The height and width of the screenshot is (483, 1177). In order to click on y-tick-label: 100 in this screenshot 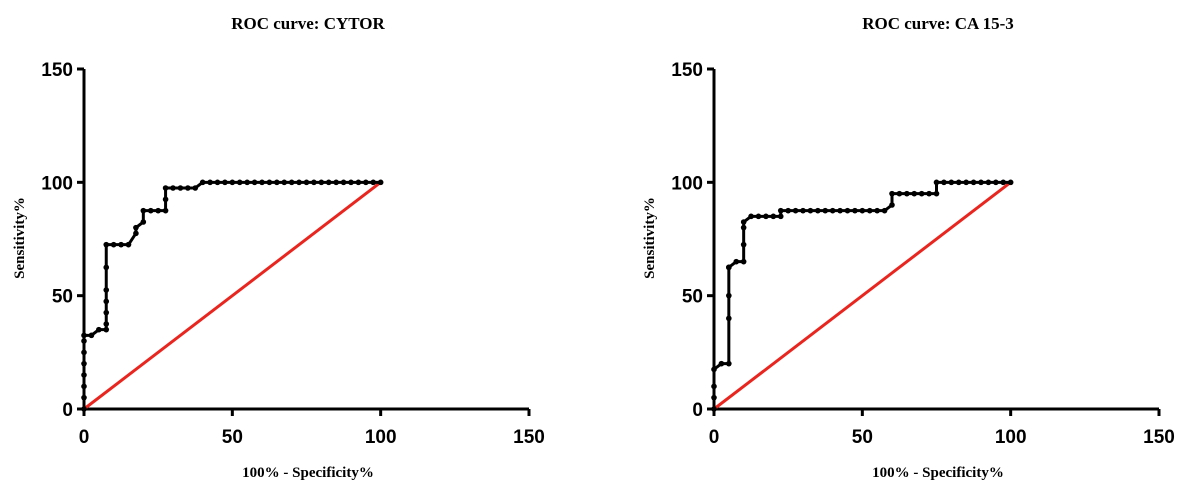, I will do `click(687, 183)`.